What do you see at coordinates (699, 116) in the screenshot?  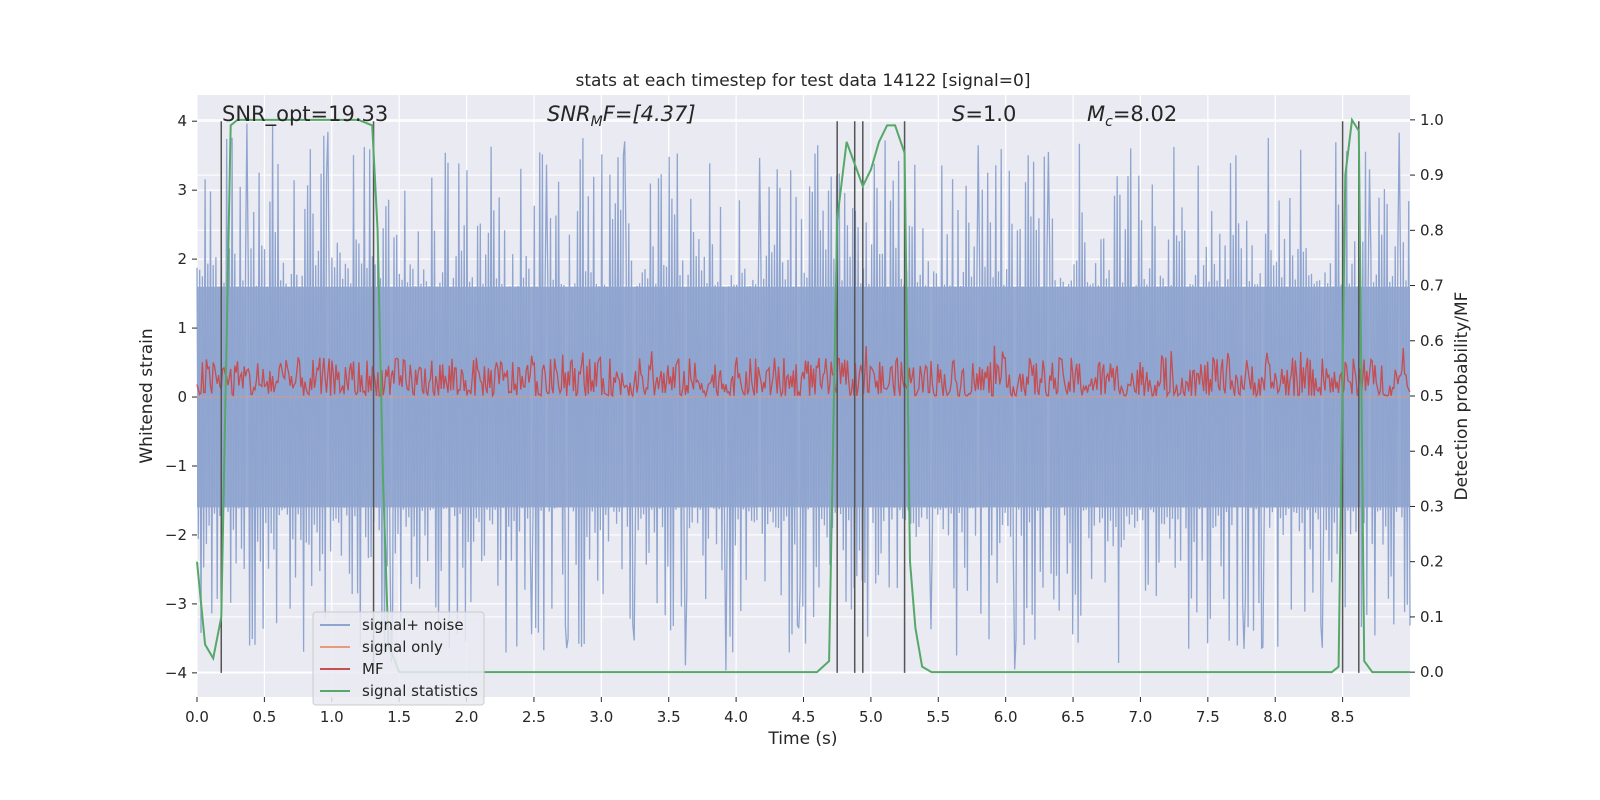 I see `annotations: SNR_opt=19.33 SNRMF=[4.37] S=1.0 Mc=8.02` at bounding box center [699, 116].